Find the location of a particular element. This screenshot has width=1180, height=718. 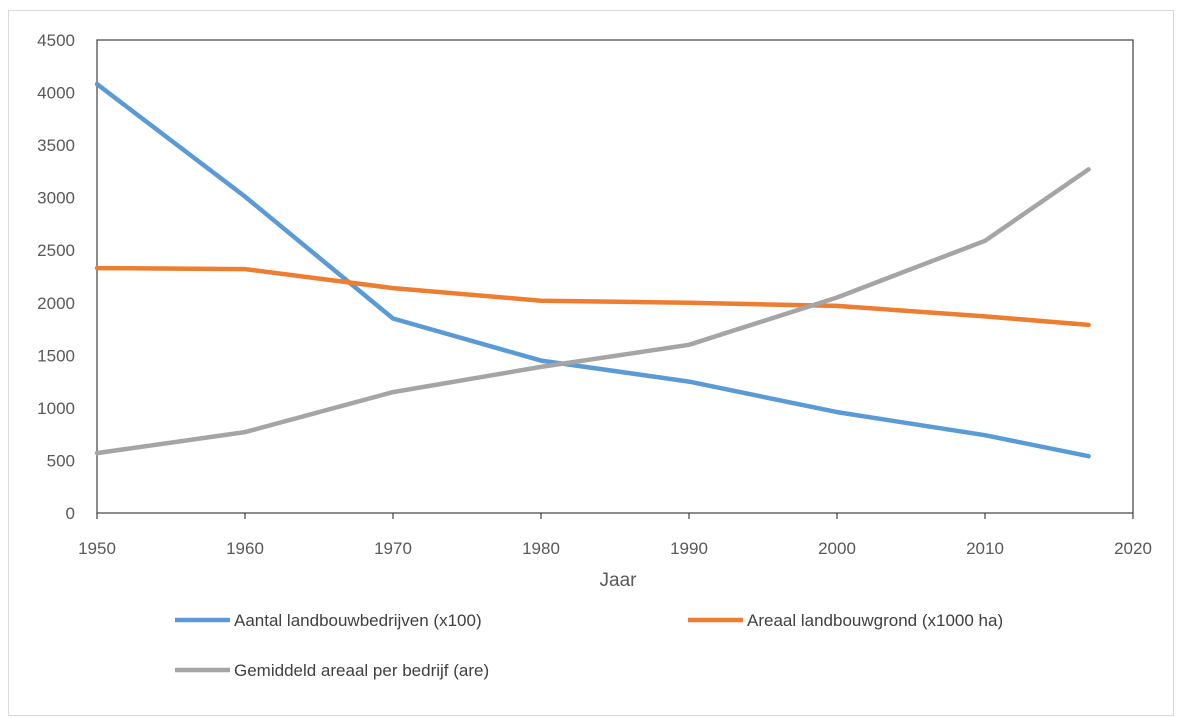

x-tick-label: 1950 is located at coordinates (97, 548).